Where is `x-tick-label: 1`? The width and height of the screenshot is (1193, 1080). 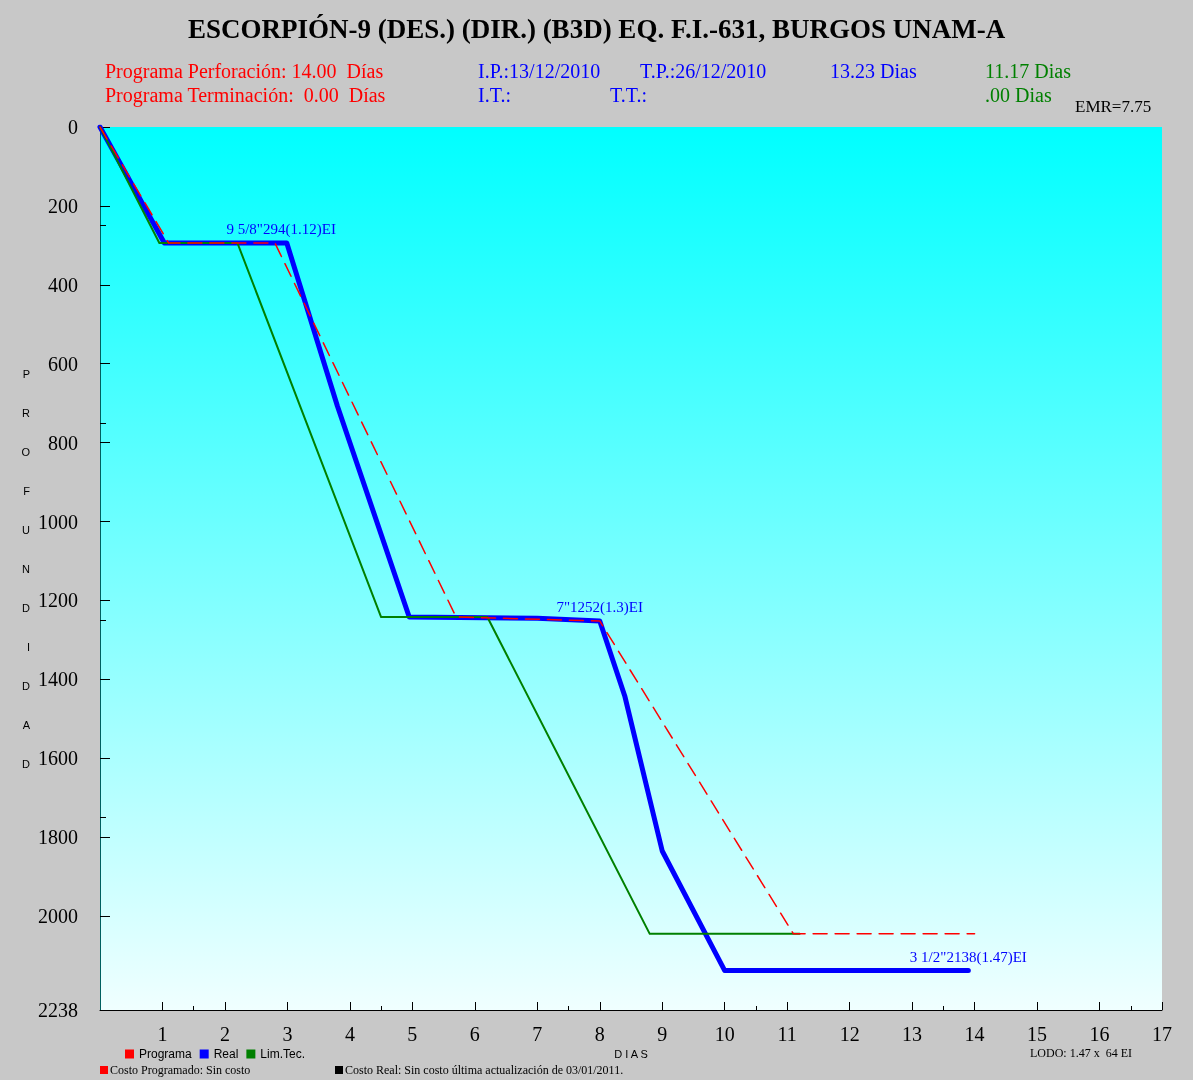
x-tick-label: 1 is located at coordinates (162, 1034).